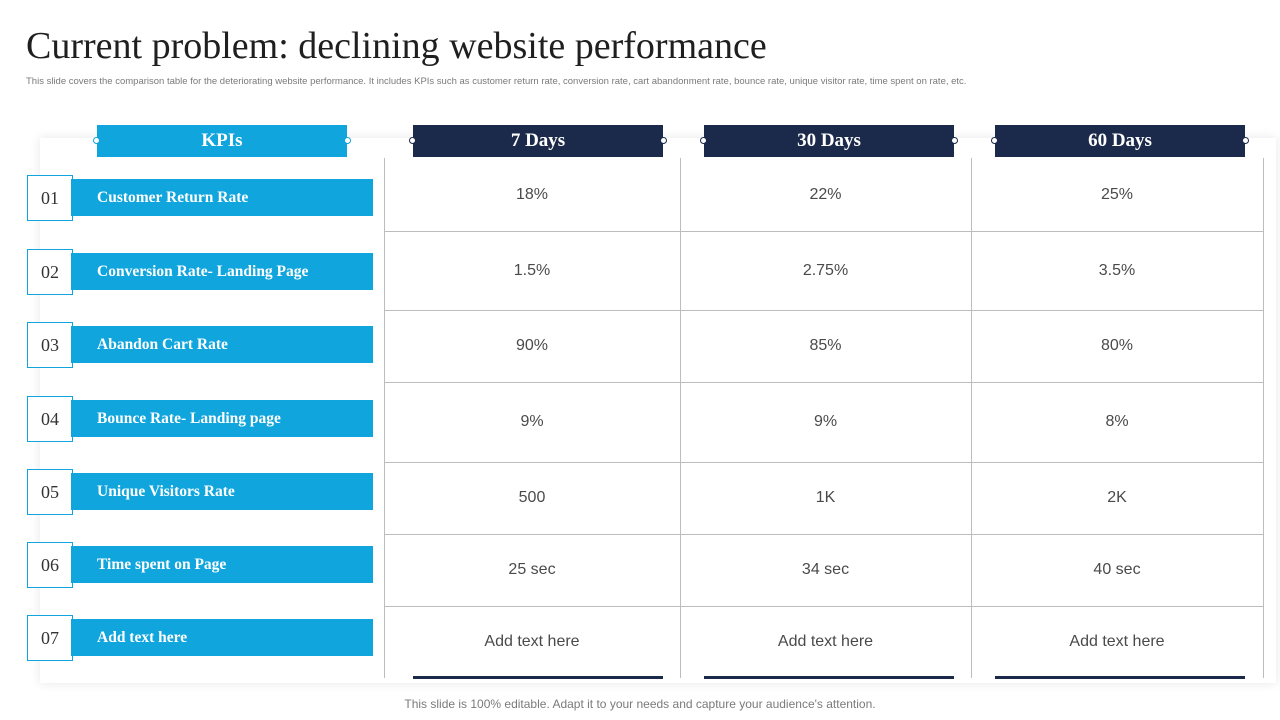 The width and height of the screenshot is (1280, 720). I want to click on kpi-row: 01 Customer Return Rate, so click(200, 198).